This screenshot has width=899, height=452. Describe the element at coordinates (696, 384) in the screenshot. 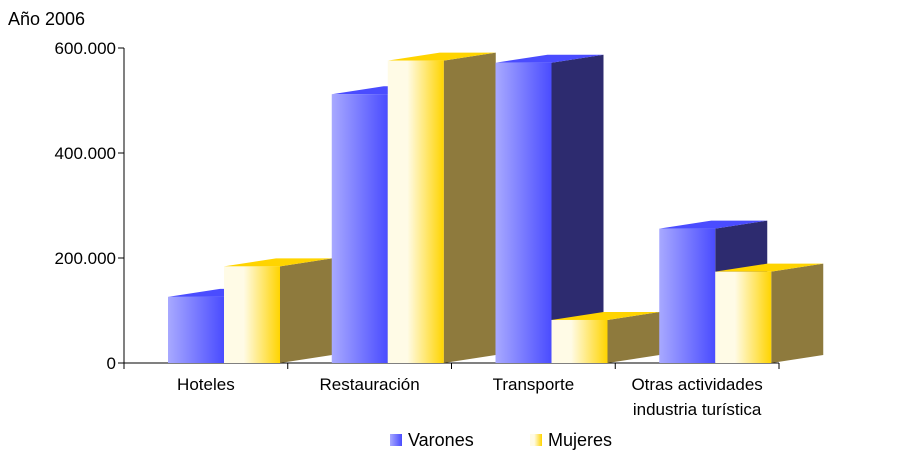

I see `x-tick-label: Otras actividades` at that location.